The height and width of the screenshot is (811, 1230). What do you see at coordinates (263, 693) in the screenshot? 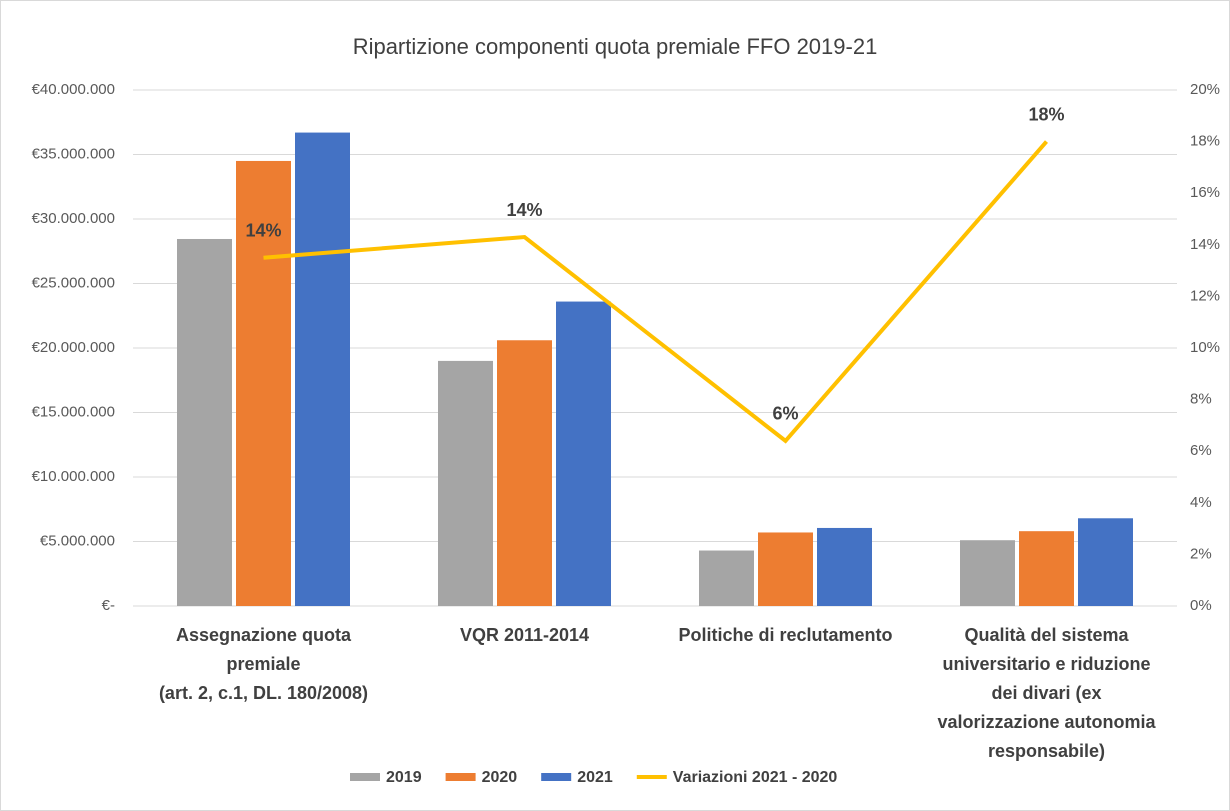
I see `x-tick-label: (art. 2, c.1, DL. 180/2008)` at bounding box center [263, 693].